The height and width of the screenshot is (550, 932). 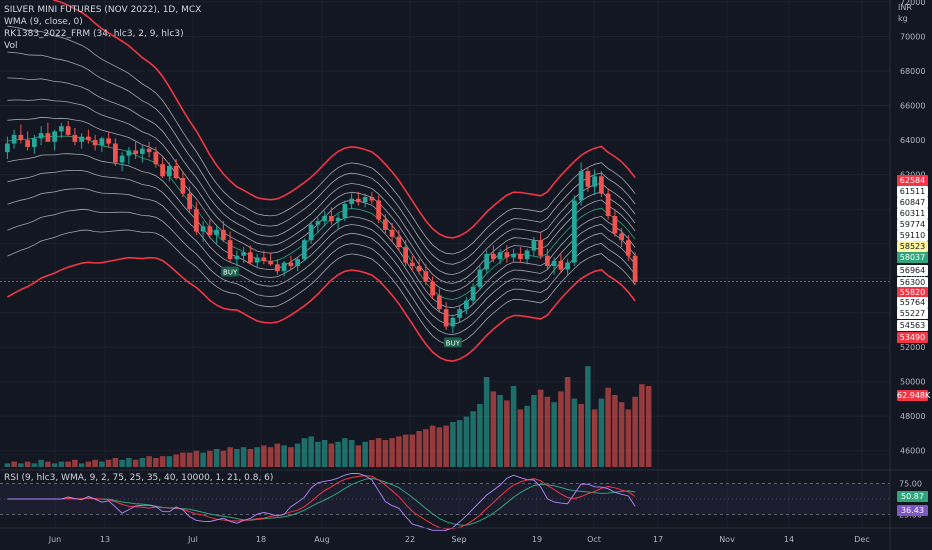 What do you see at coordinates (912, 180) in the screenshot?
I see `price-tag: 62584` at bounding box center [912, 180].